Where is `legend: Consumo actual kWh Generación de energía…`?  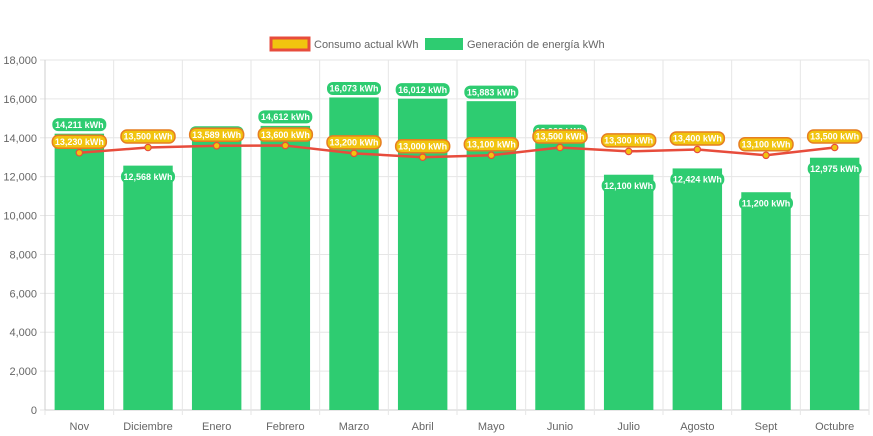
legend: Consumo actual kWh Generación de energía… is located at coordinates (437, 44).